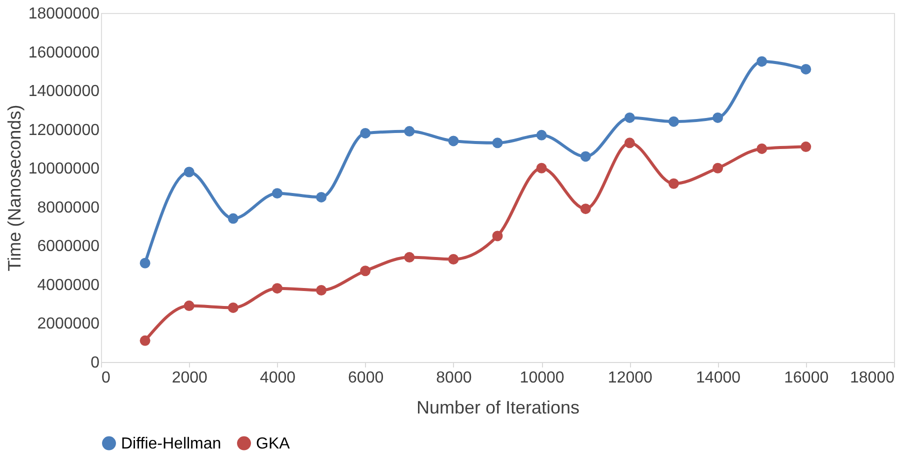 This screenshot has height=472, width=919. I want to click on y-tick-label: 0, so click(95, 363).